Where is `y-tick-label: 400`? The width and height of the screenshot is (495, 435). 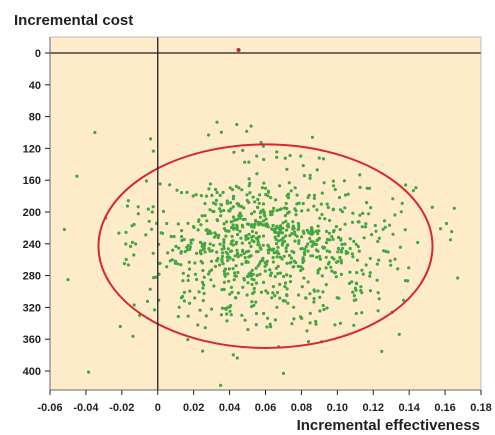
y-tick-label: 400 is located at coordinates (32, 372).